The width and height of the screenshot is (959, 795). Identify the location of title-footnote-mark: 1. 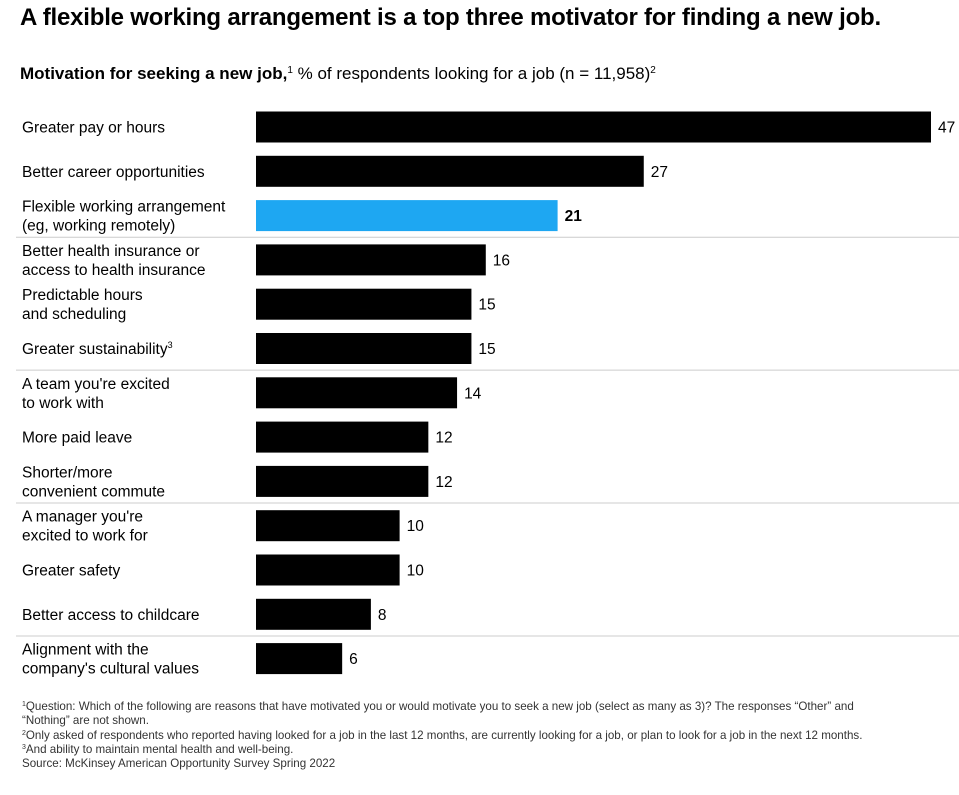
(290, 70).